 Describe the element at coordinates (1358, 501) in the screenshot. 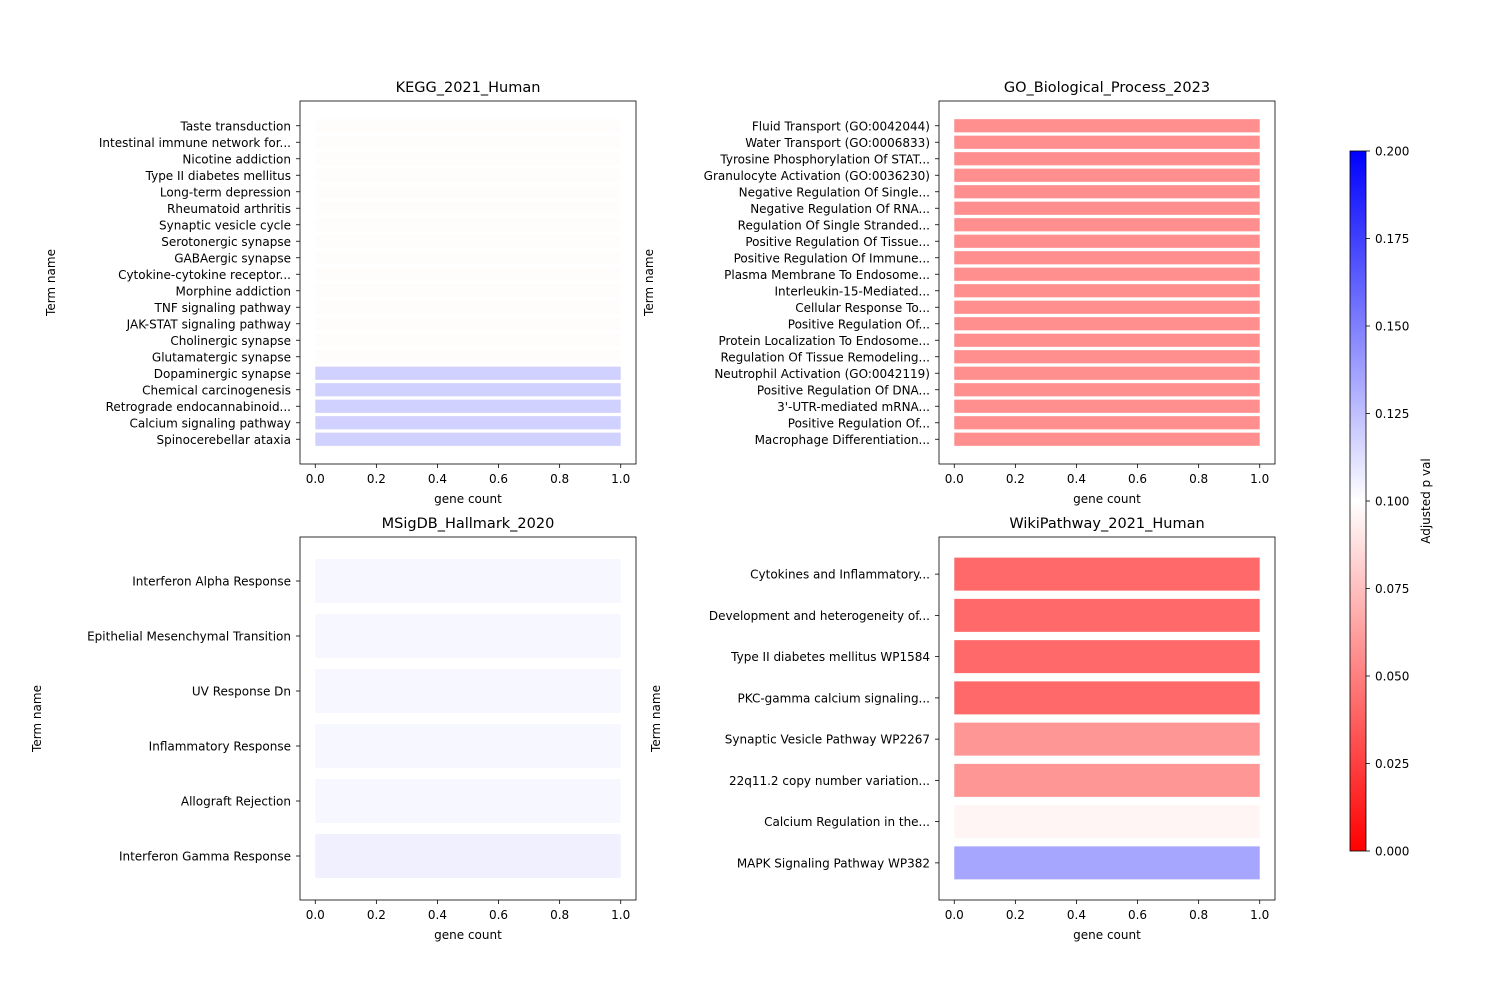

I see `colorbar-gradient` at that location.